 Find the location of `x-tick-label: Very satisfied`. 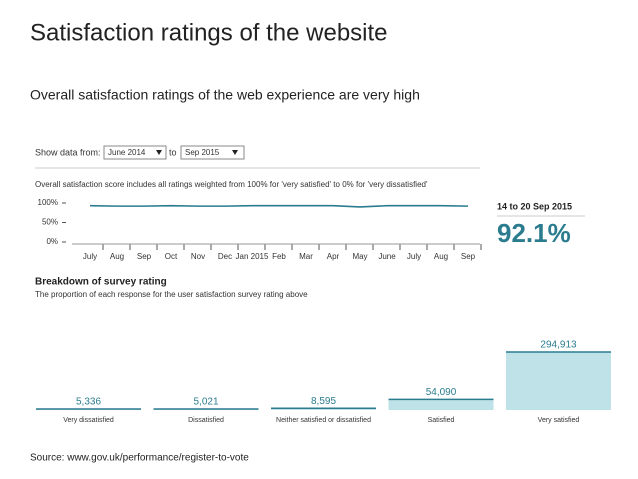

x-tick-label: Very satisfied is located at coordinates (559, 420).